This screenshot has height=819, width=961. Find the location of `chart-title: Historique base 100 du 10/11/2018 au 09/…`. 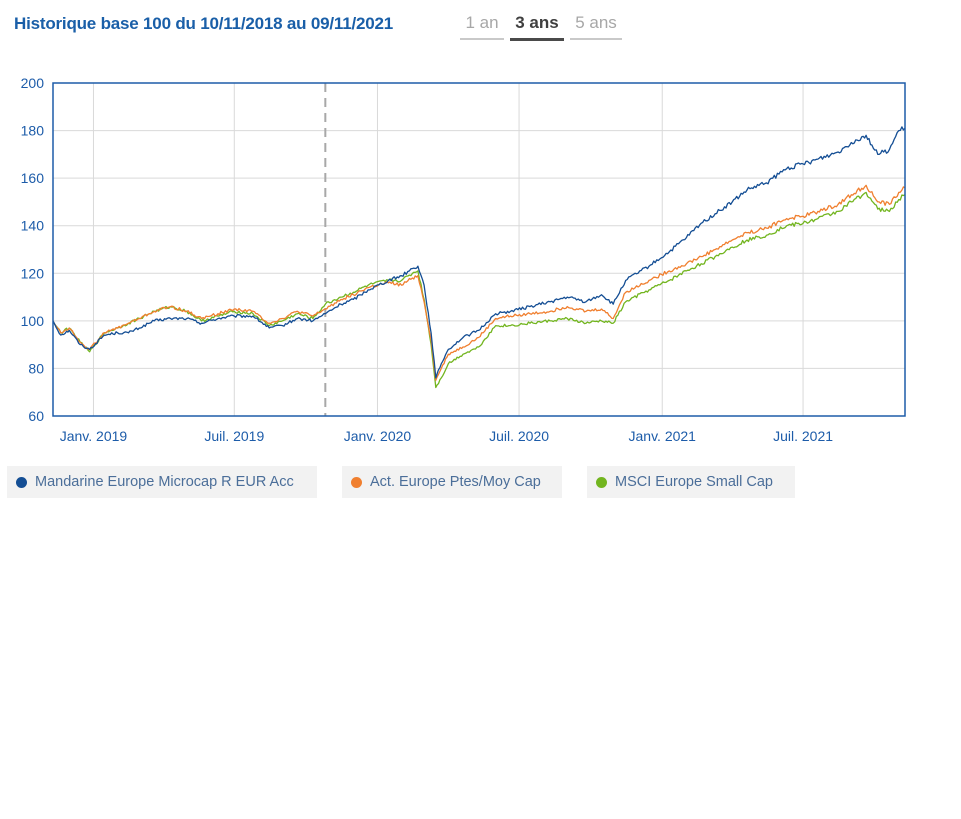

chart-title: Historique base 100 du 10/11/2018 au 09/… is located at coordinates (204, 23).